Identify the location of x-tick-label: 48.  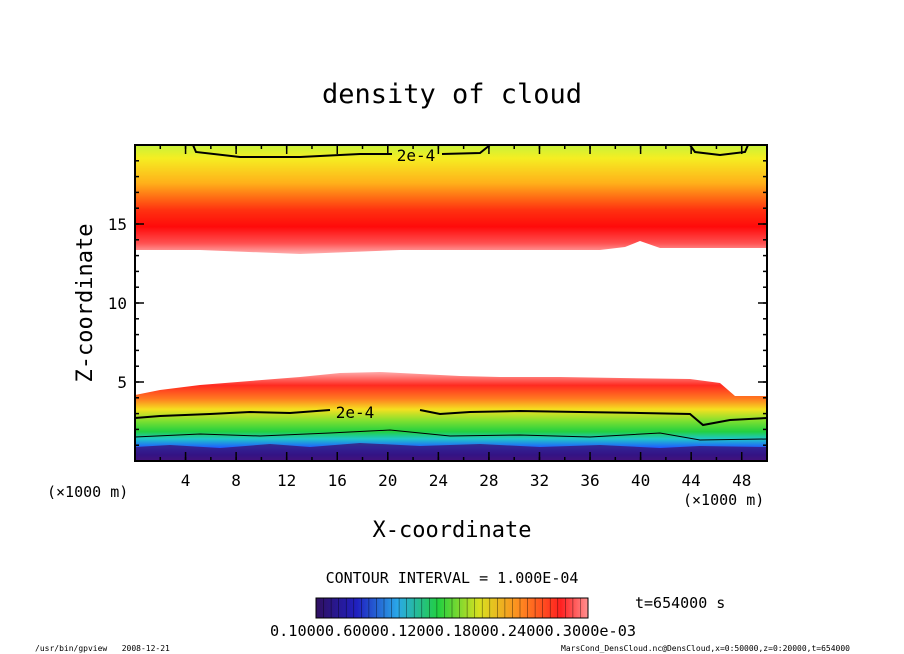
(741, 480).